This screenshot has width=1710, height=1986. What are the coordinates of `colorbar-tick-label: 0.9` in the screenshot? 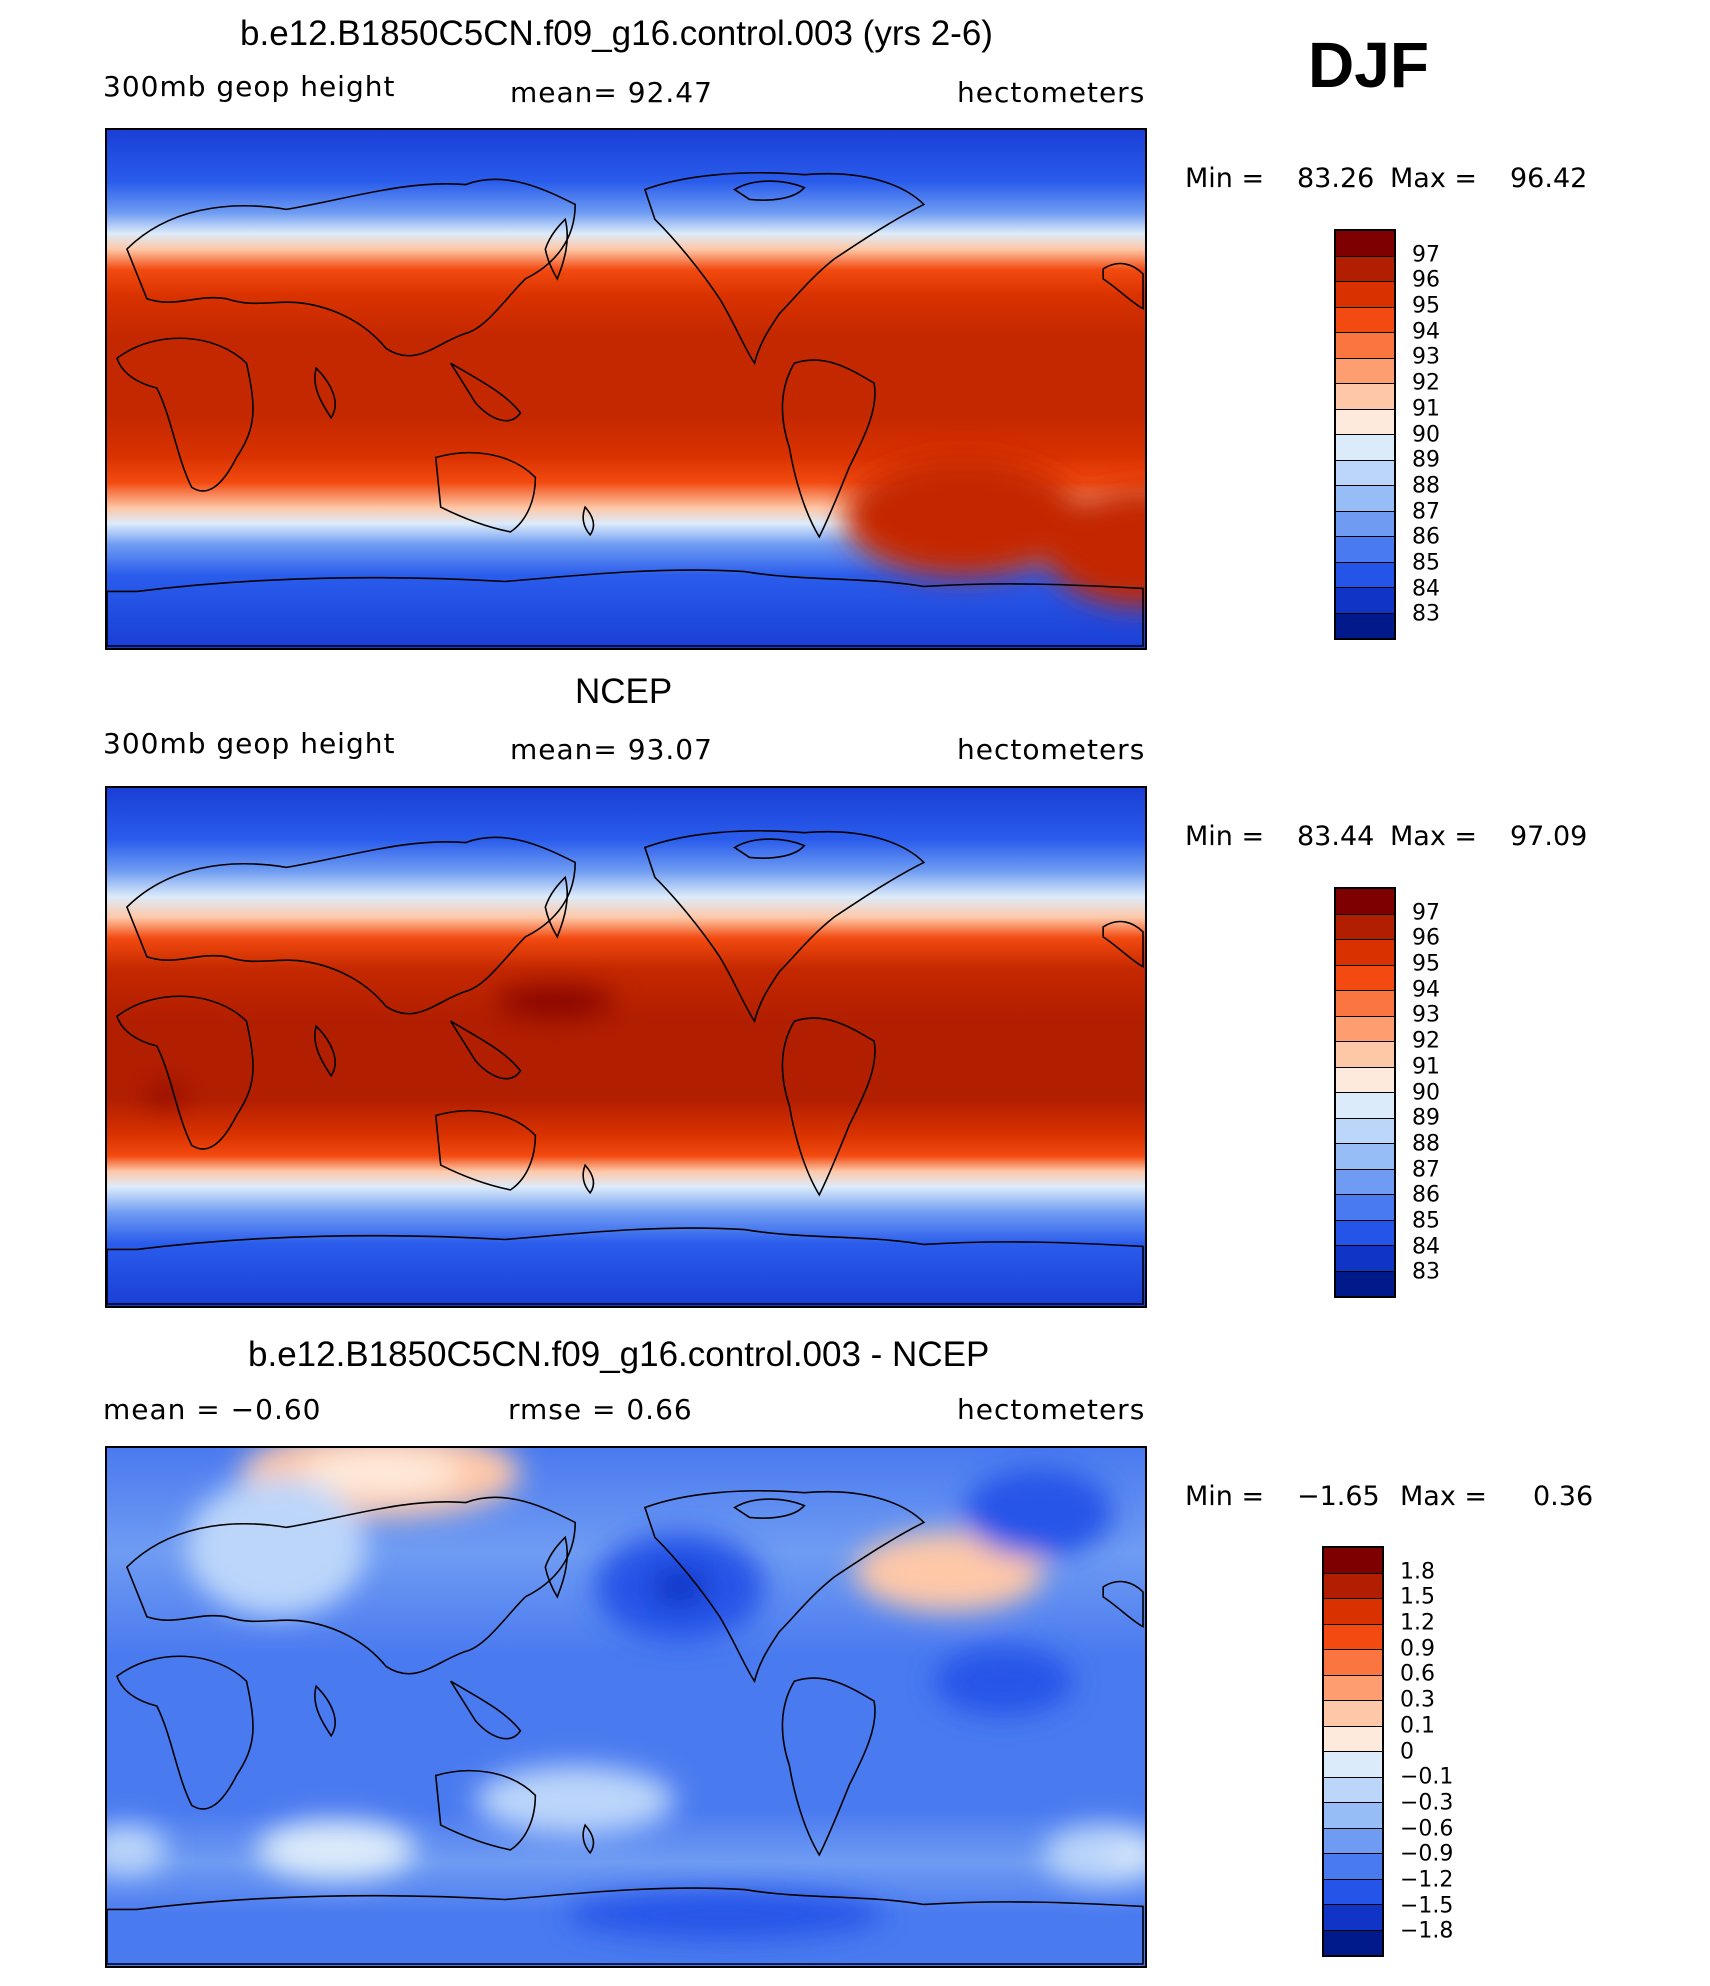 It's located at (1417, 1649).